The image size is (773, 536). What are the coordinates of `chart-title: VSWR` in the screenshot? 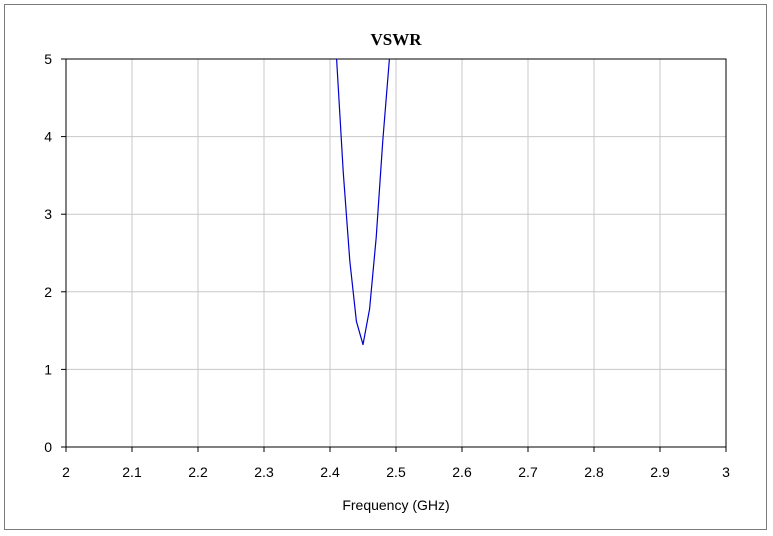 It's located at (396, 39).